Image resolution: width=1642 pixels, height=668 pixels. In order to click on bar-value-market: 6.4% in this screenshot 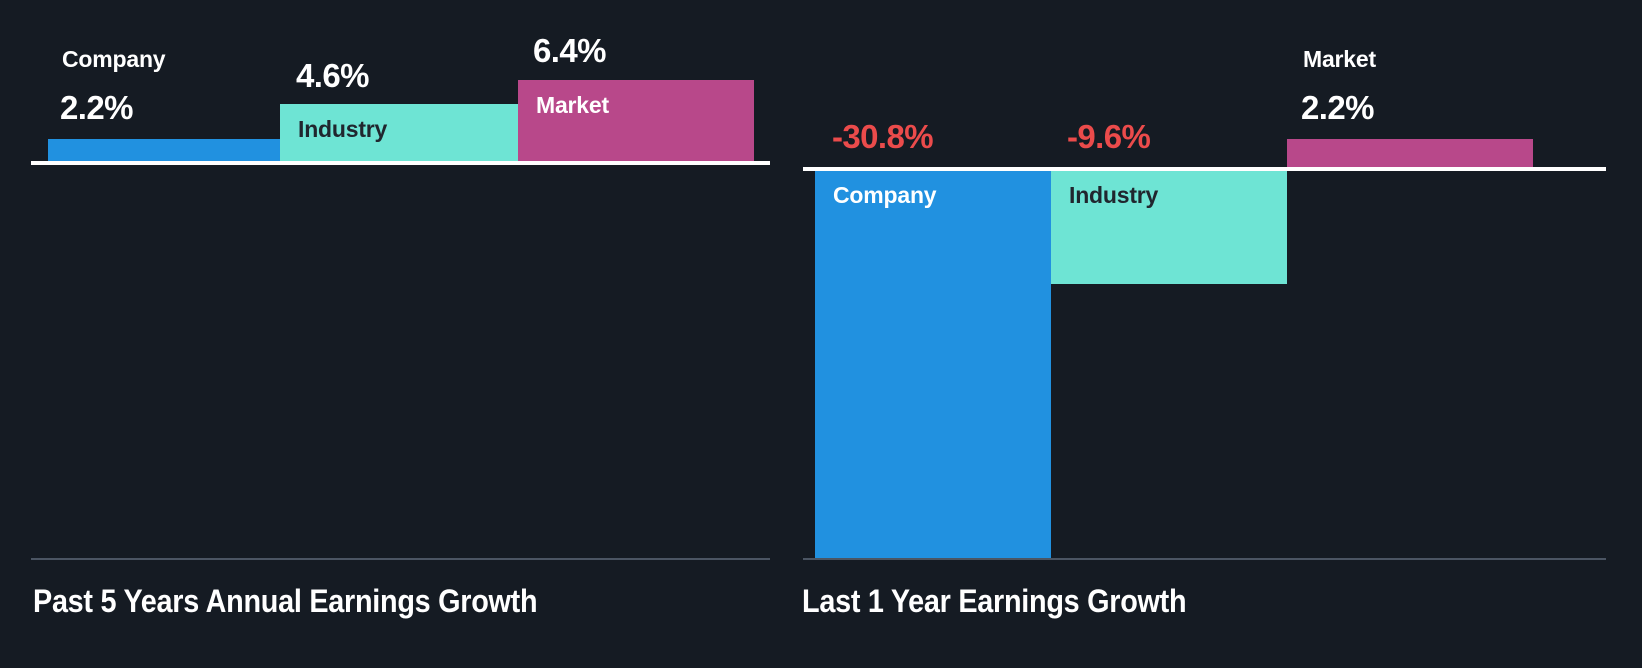, I will do `click(569, 50)`.